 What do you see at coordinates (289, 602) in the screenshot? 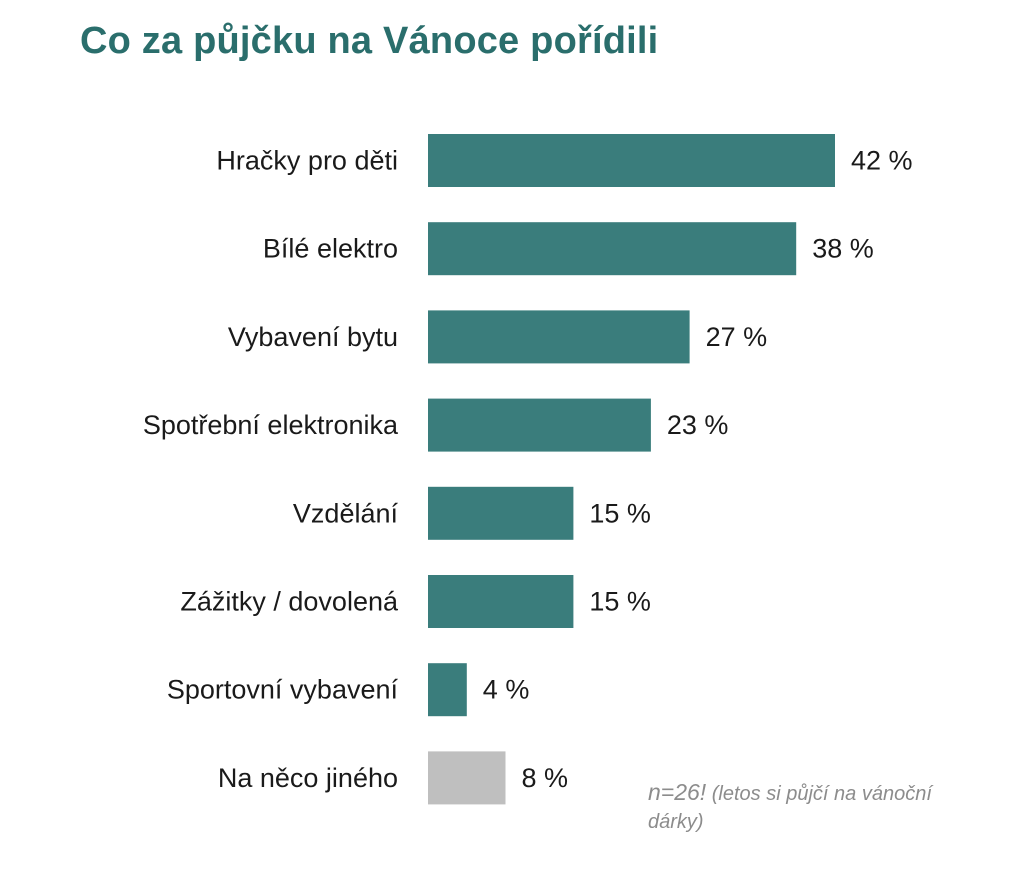
I see `category-label: Zážitky / dovolená` at bounding box center [289, 602].